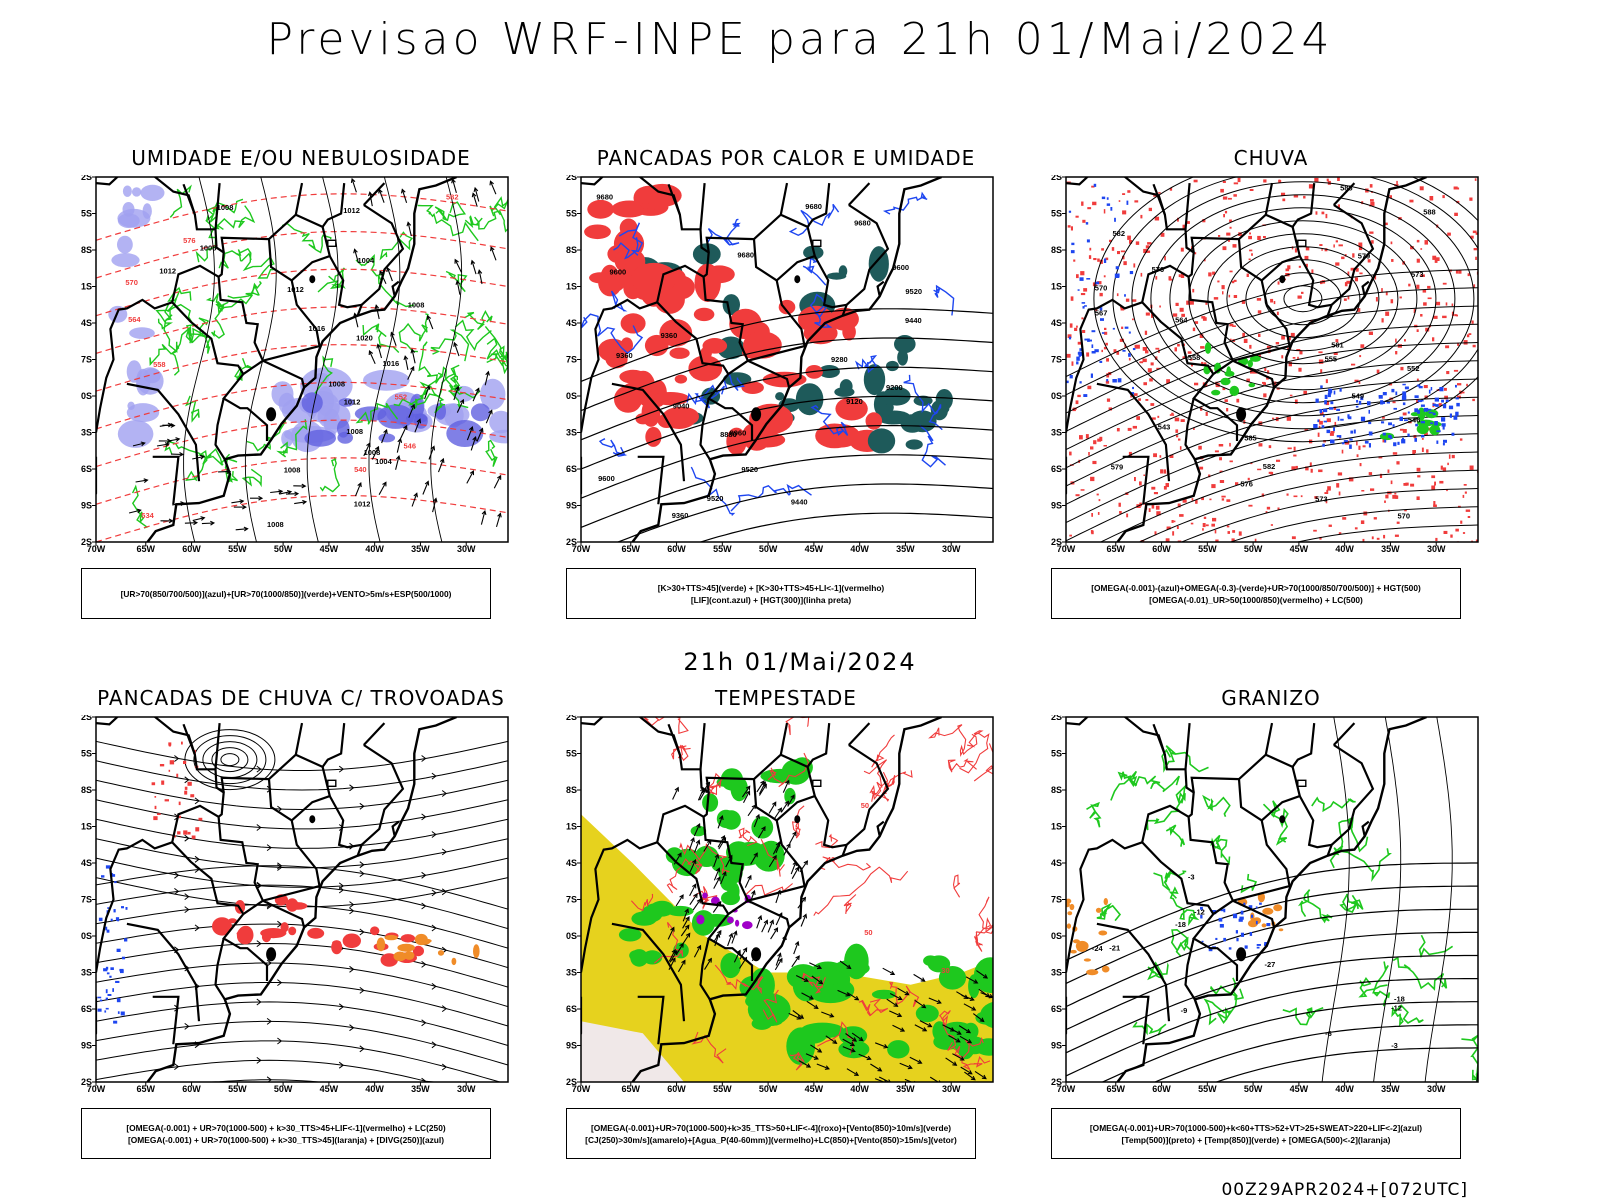 This screenshot has height=1200, width=1600. What do you see at coordinates (420, 549) in the screenshot?
I see `lon-tick-label: 35W` at bounding box center [420, 549].